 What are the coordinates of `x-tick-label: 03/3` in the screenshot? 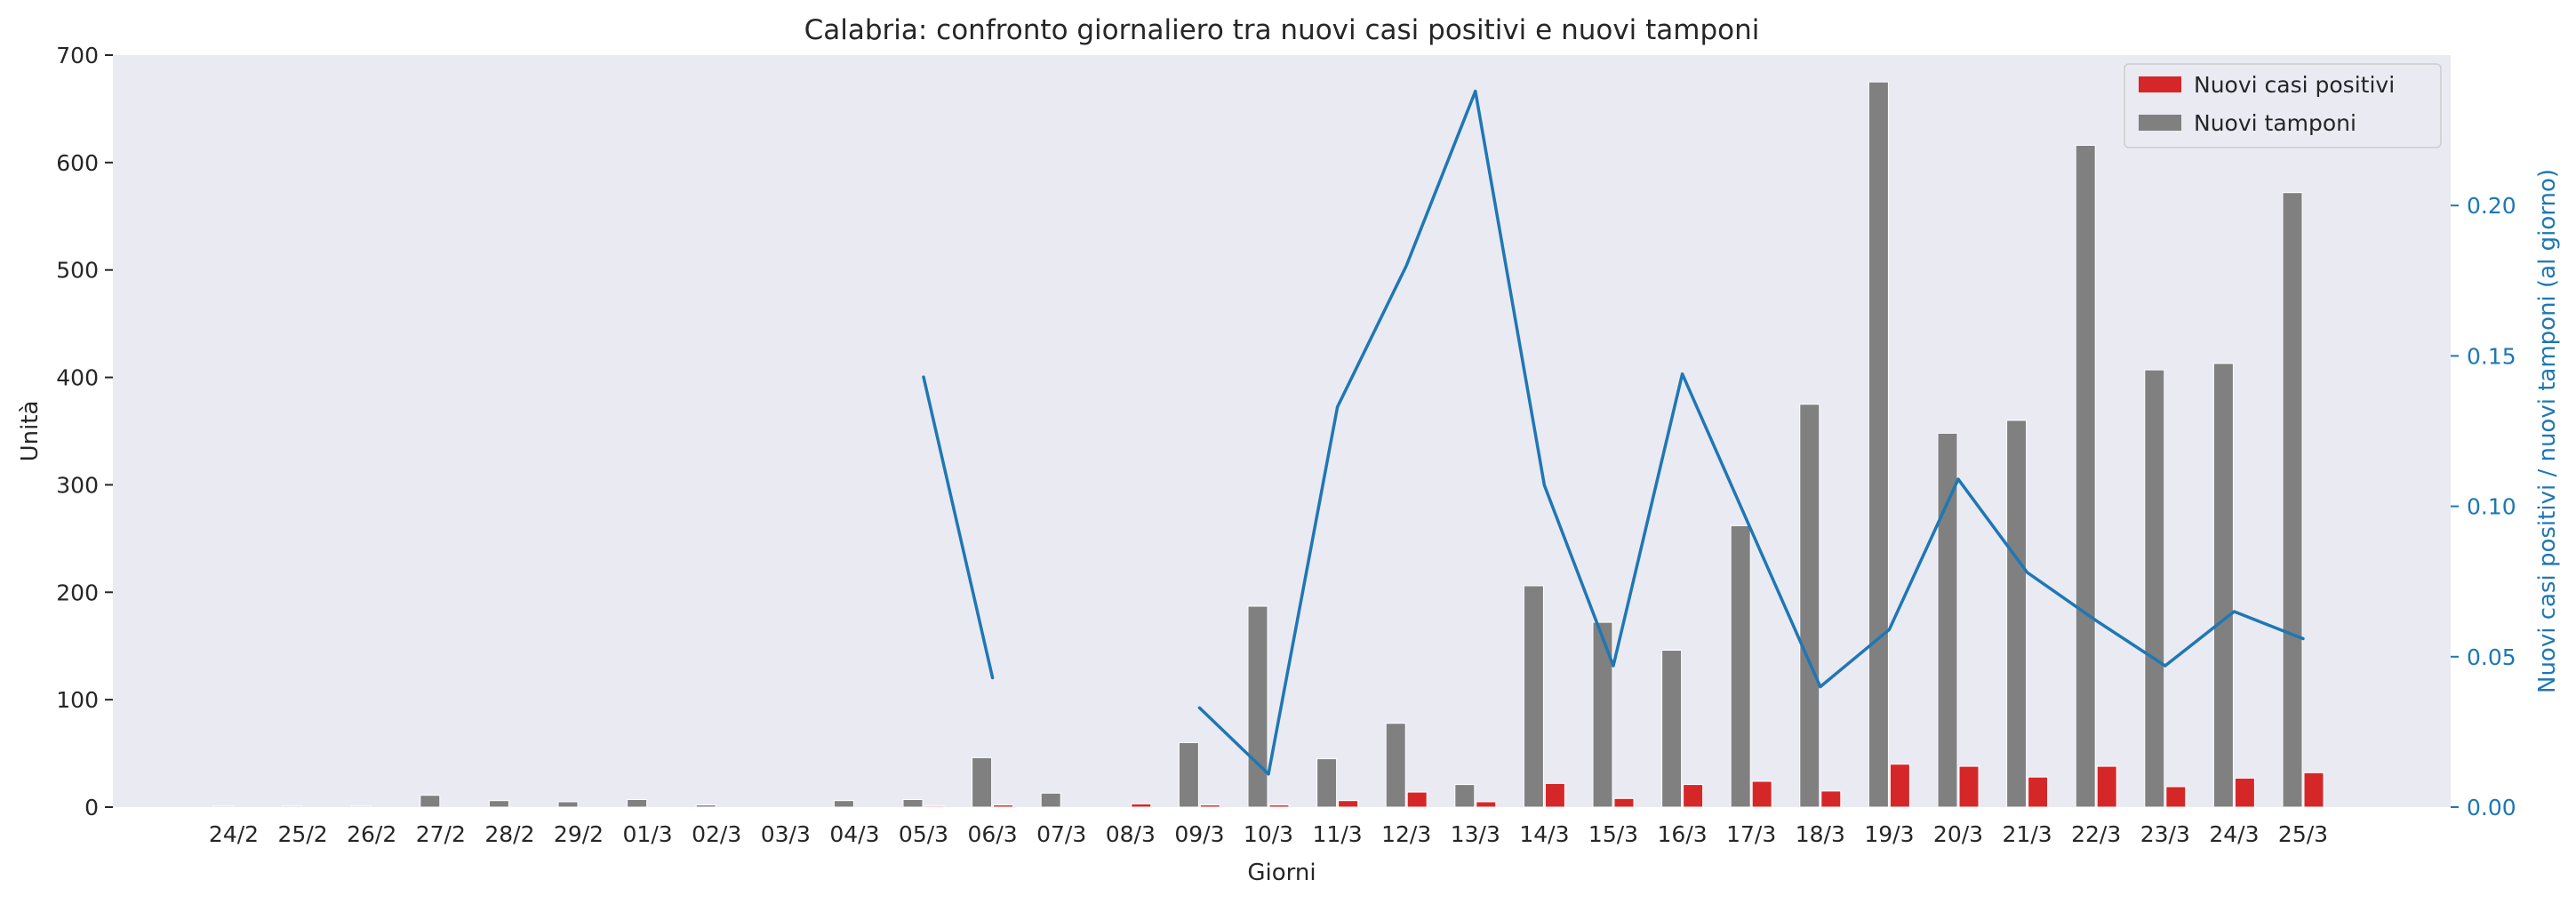 It's located at (786, 834).